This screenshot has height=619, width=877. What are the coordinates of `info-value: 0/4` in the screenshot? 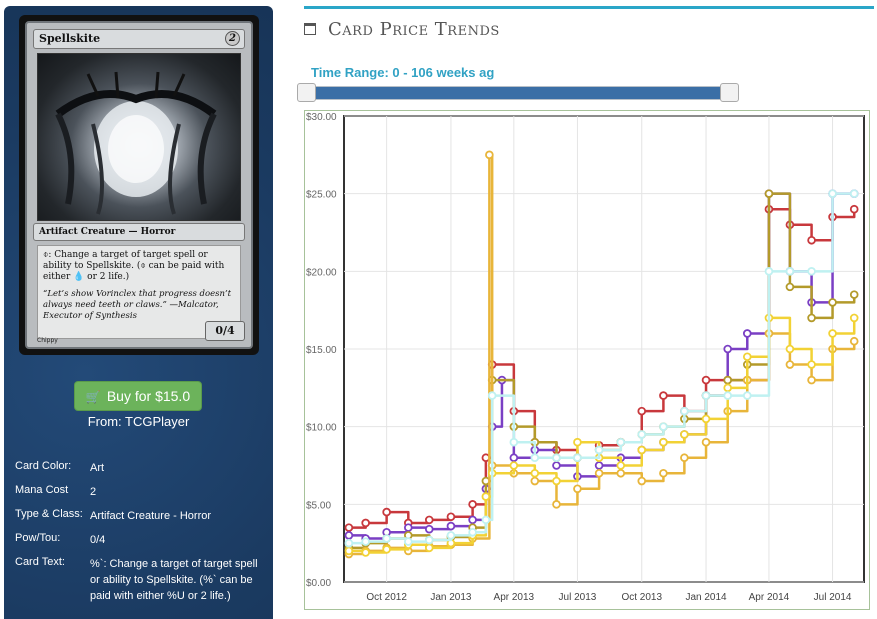 It's located at (98, 540).